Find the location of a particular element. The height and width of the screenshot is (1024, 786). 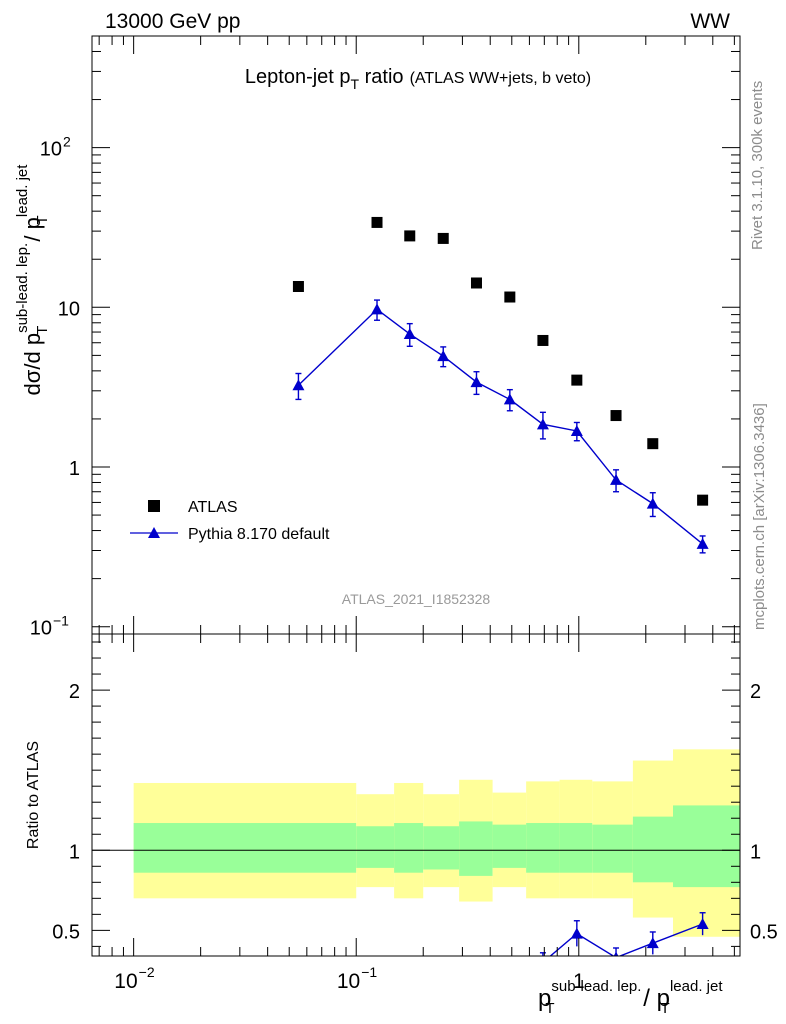

main-y-tick-exponent: 2 is located at coordinates (67, 142).